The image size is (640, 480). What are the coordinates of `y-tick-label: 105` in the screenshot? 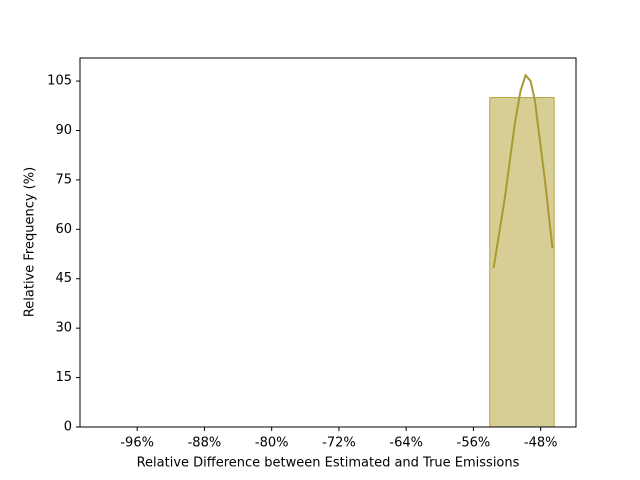 It's located at (59, 81).